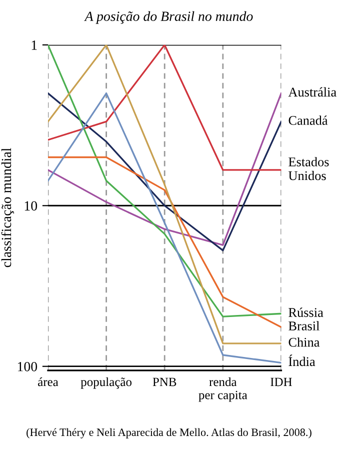 The width and height of the screenshot is (338, 449). What do you see at coordinates (169, 433) in the screenshot?
I see `text: (Hervé Théry e Neli Aparecida de Mello. Atlas do Brasil, 2008.)` at bounding box center [169, 433].